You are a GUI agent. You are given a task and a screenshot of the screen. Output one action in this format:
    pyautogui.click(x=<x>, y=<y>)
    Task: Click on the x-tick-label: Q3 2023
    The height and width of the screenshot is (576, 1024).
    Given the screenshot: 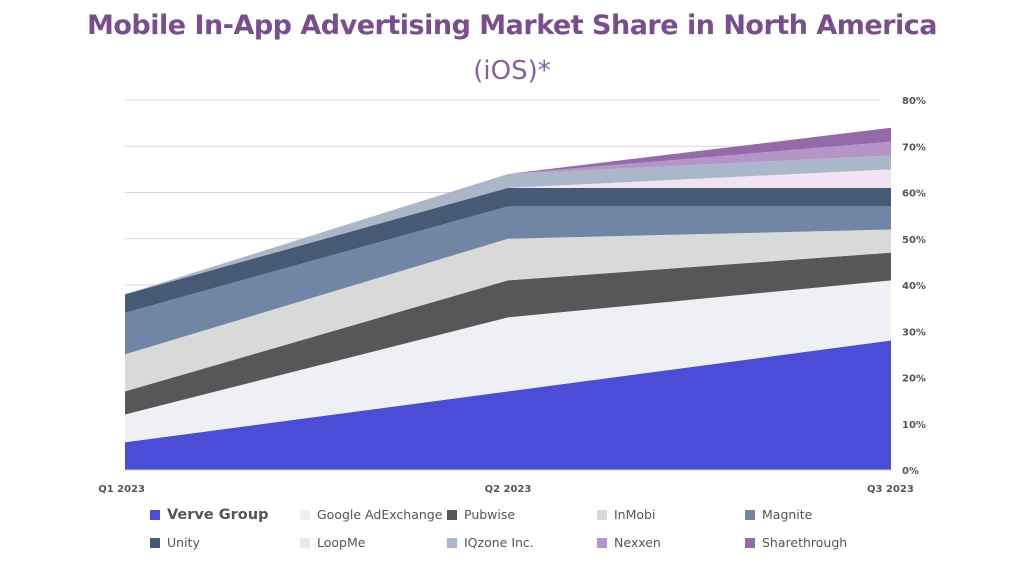 What is the action you would take?
    pyautogui.click(x=890, y=489)
    